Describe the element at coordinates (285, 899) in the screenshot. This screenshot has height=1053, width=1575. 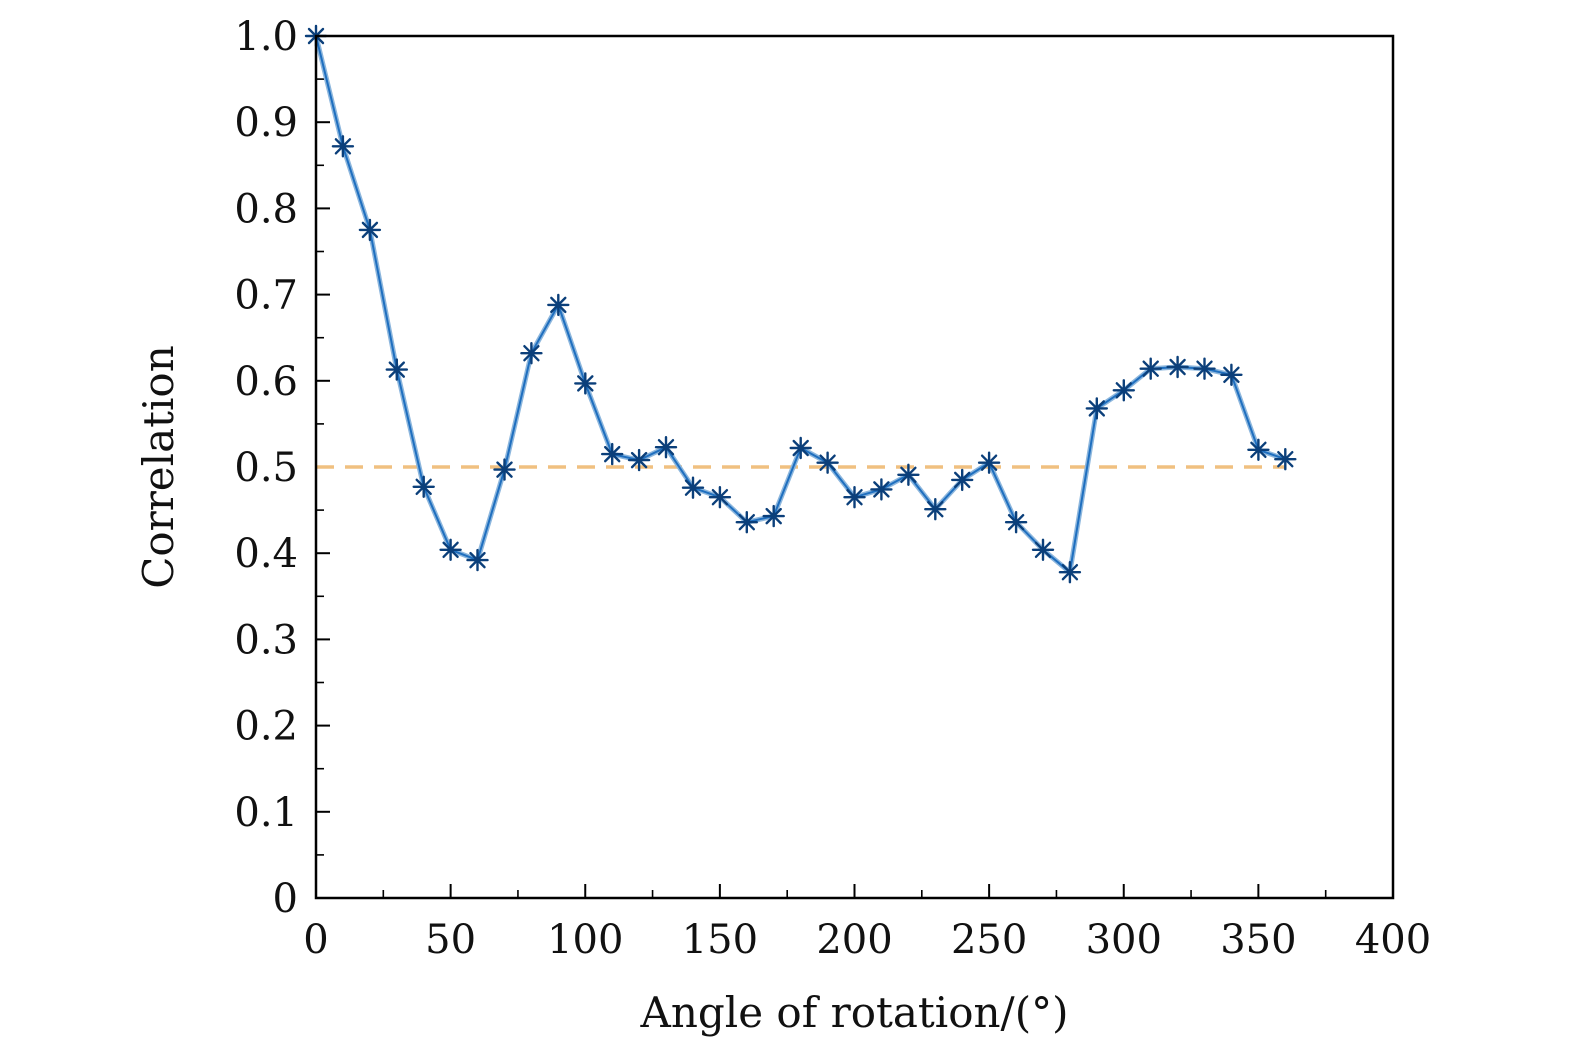
I see `y-tick-label: 0` at that location.